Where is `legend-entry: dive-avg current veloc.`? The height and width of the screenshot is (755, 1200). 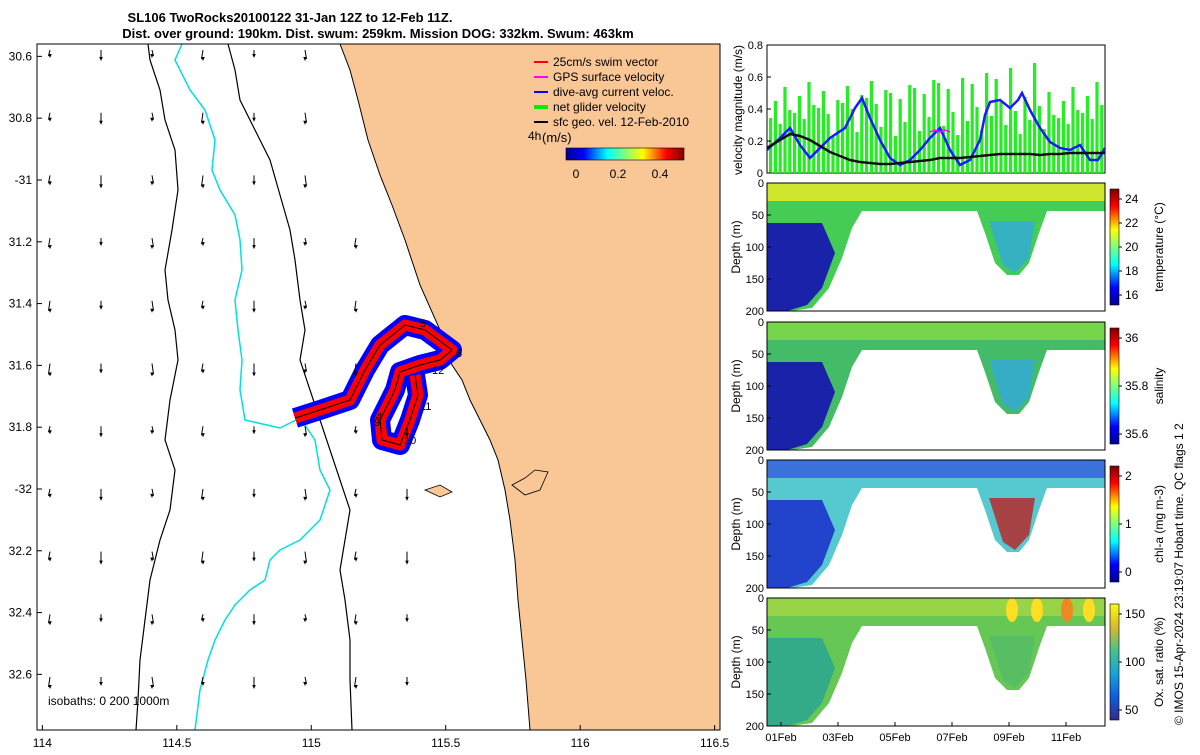 legend-entry: dive-avg current veloc. is located at coordinates (604, 92).